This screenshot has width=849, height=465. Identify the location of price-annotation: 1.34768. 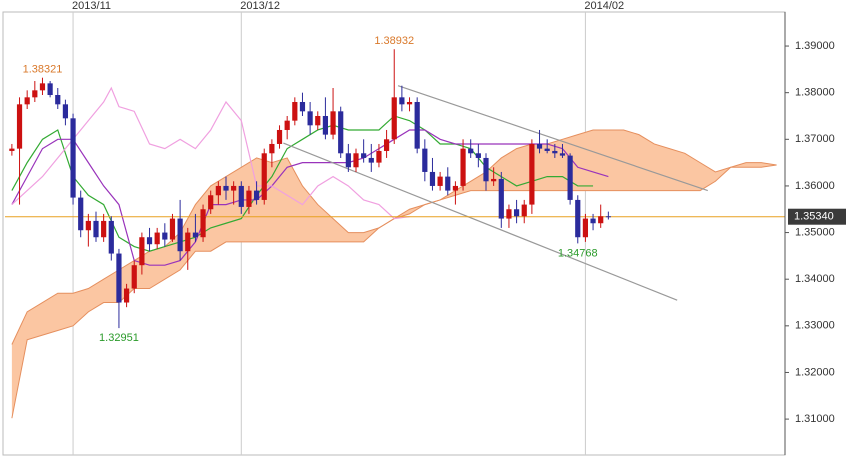
(578, 253).